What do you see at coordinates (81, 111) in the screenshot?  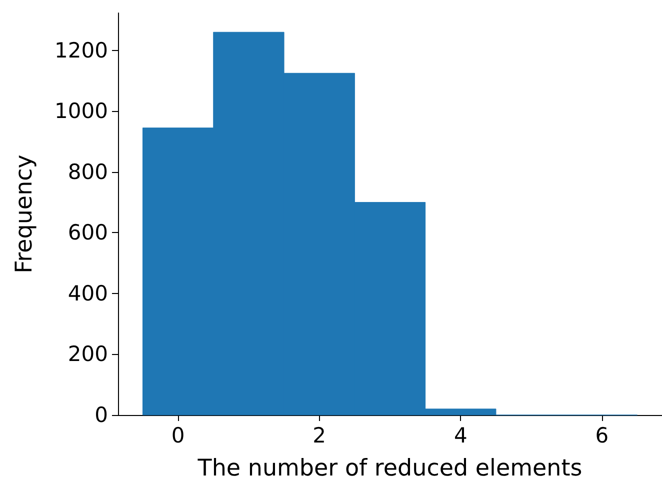 I see `y-tick-label: 1000` at bounding box center [81, 111].